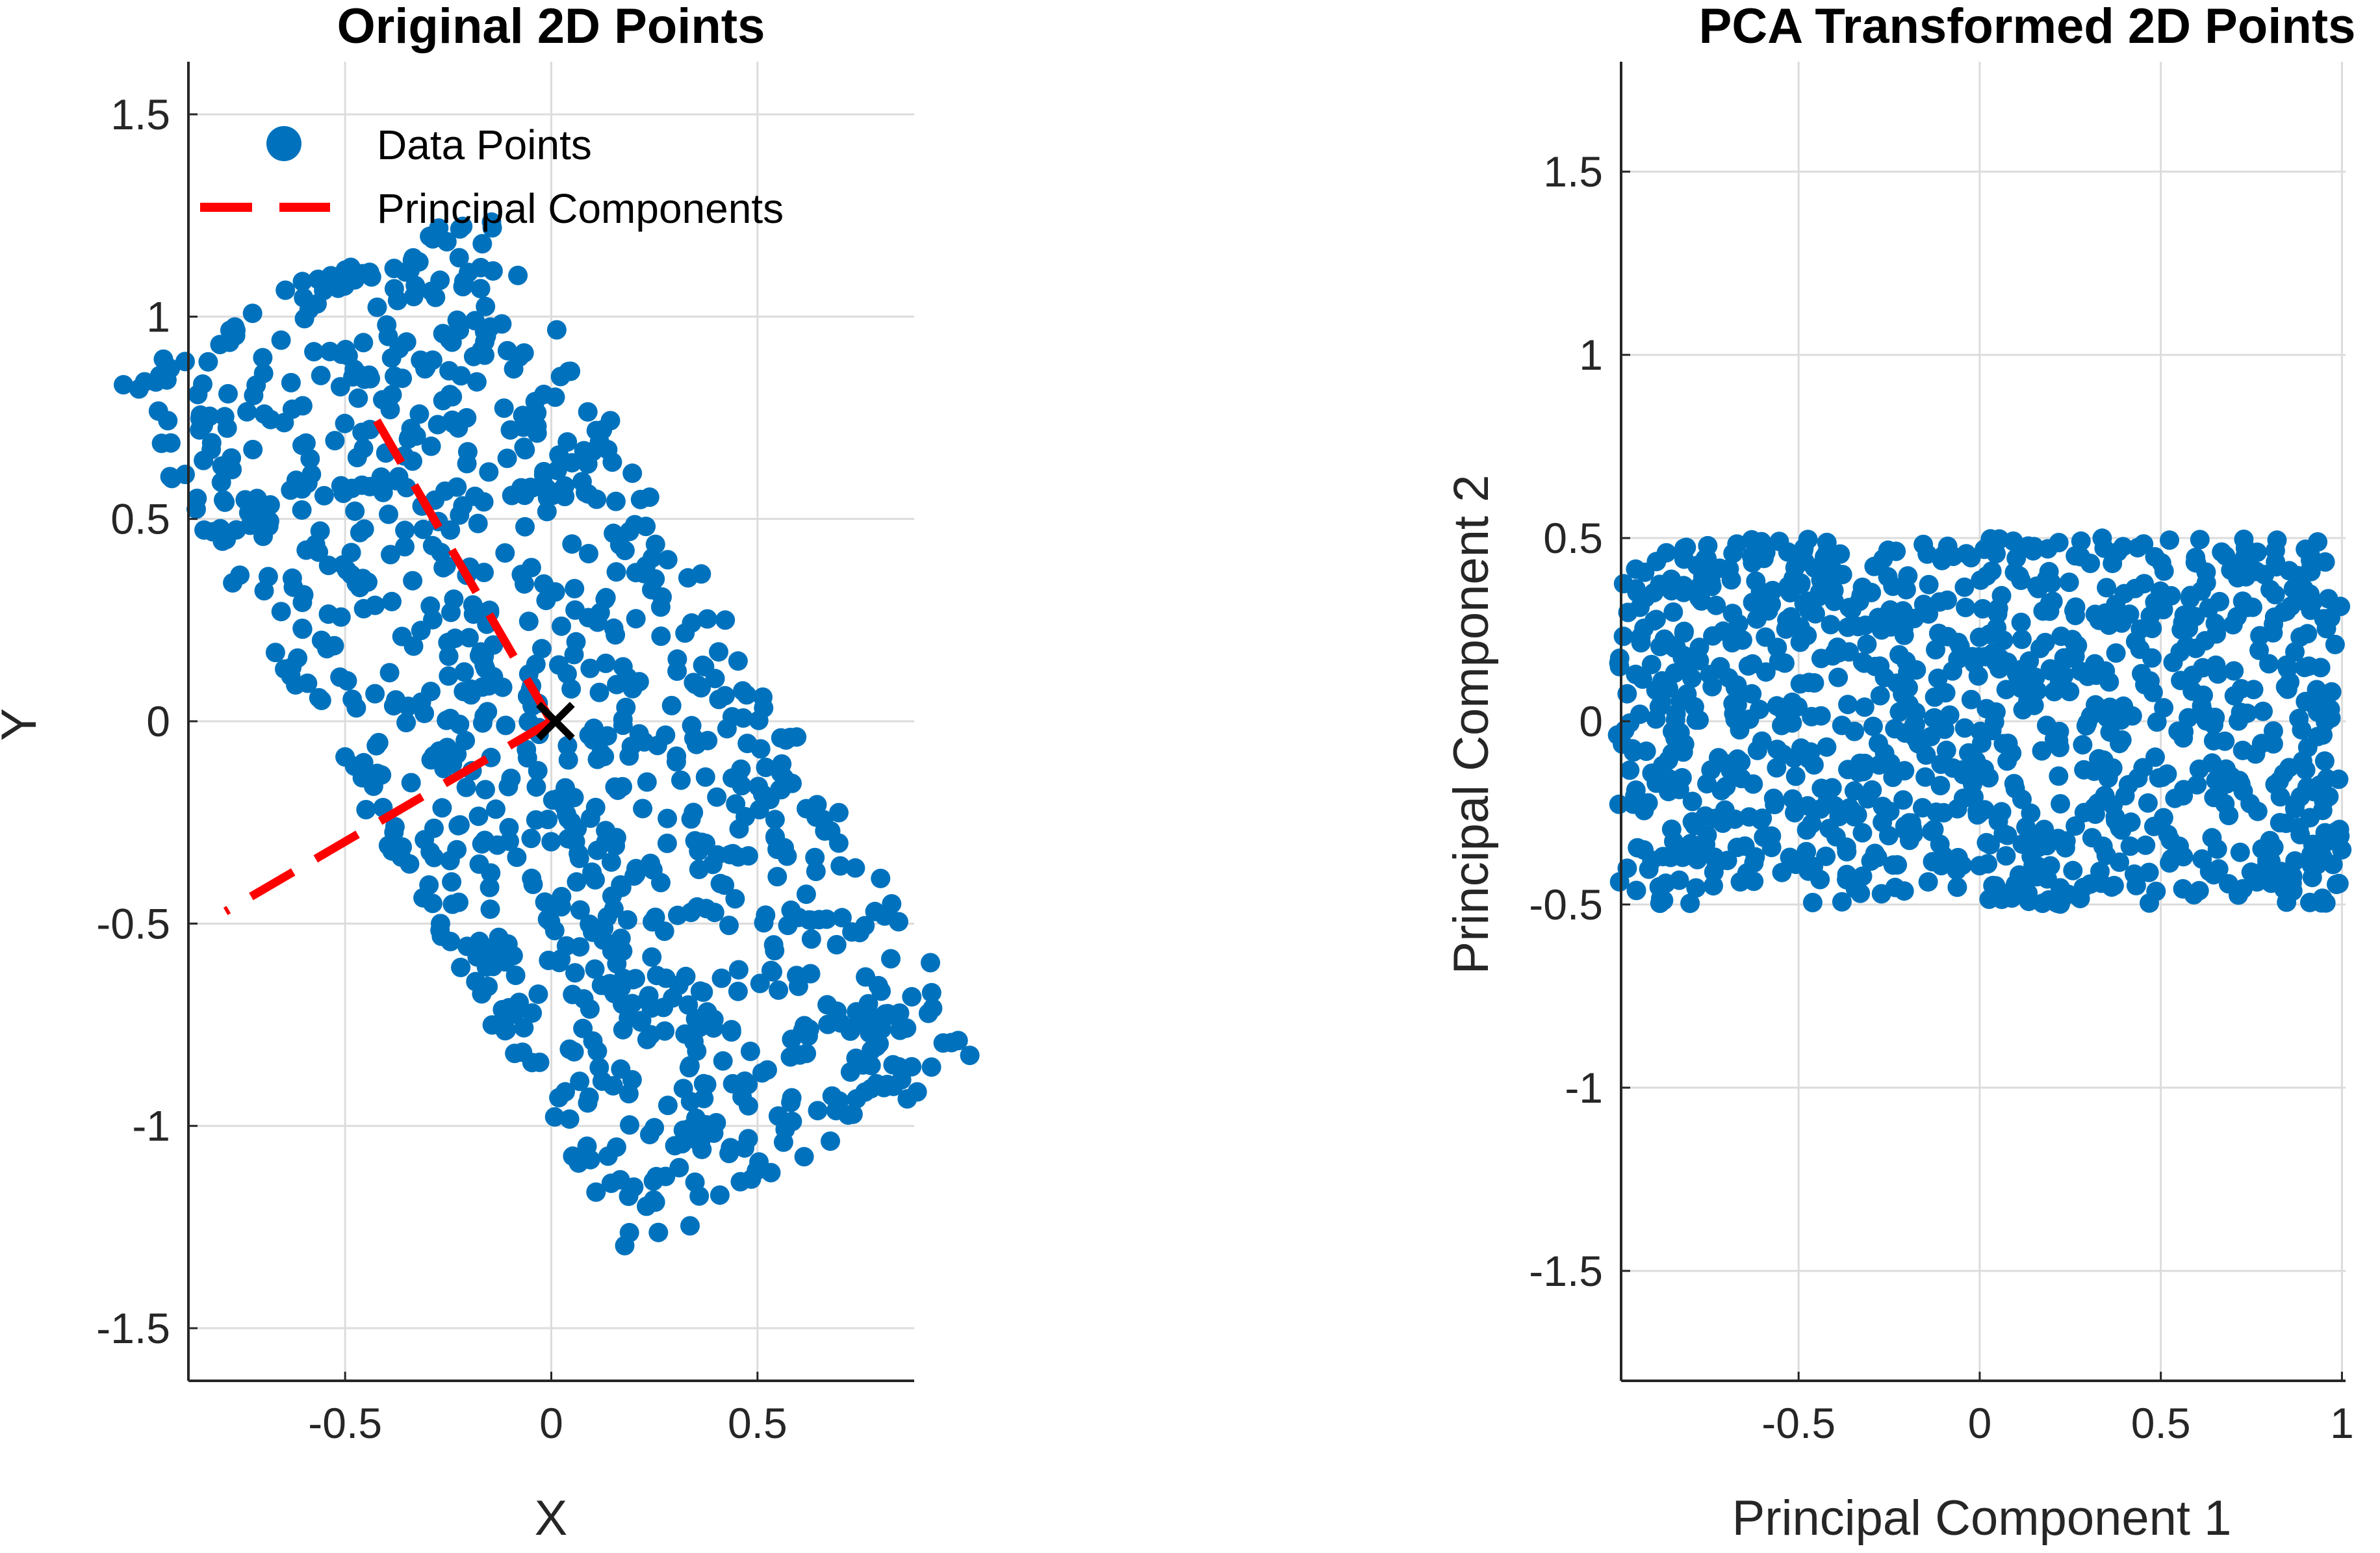 The height and width of the screenshot is (1553, 2380). I want to click on x-tick-label: 1, so click(2342, 1423).